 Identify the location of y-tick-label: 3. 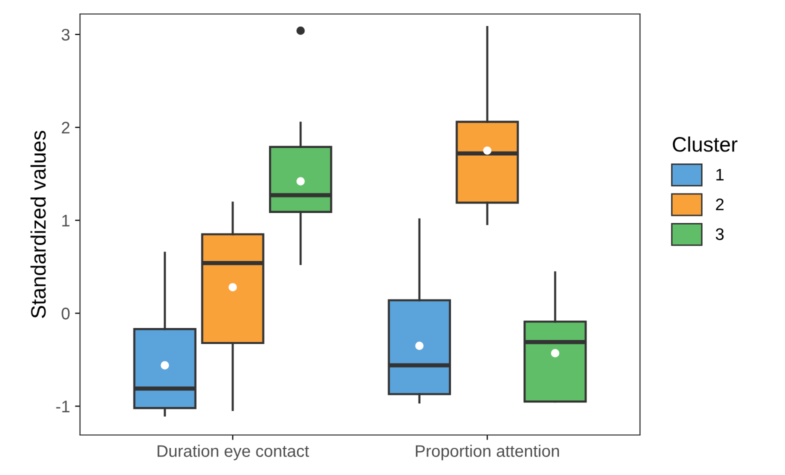
(66, 34).